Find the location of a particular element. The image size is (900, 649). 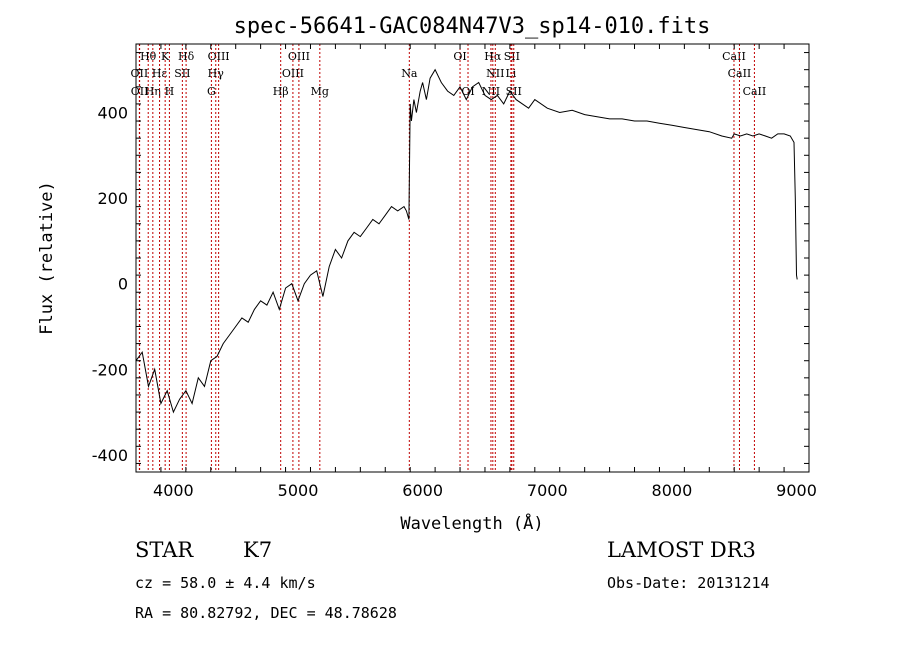

spectral-line-label: OII is located at coordinates (140, 91).